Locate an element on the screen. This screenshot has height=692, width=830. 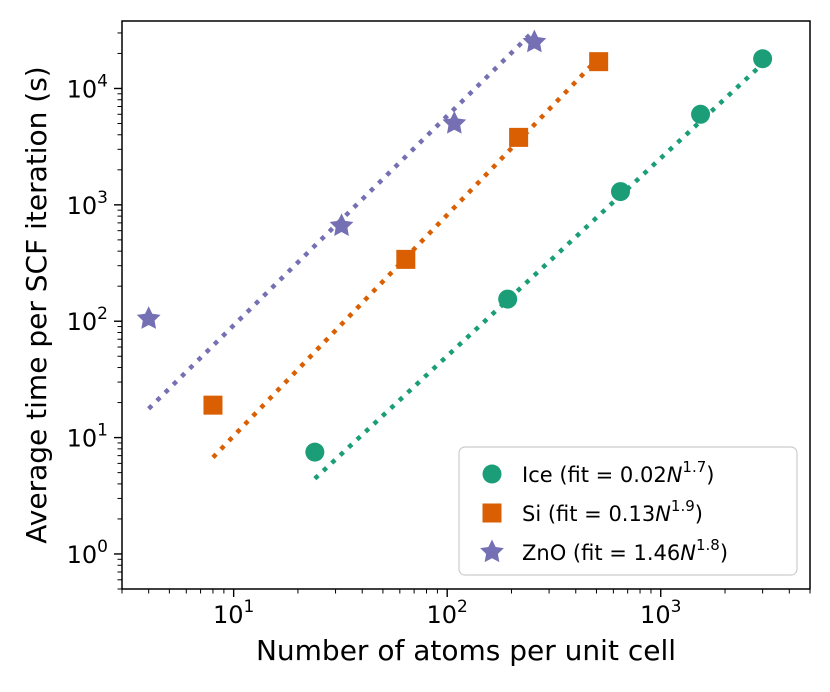
y-tick-label: 10¹ is located at coordinates (87, 437).